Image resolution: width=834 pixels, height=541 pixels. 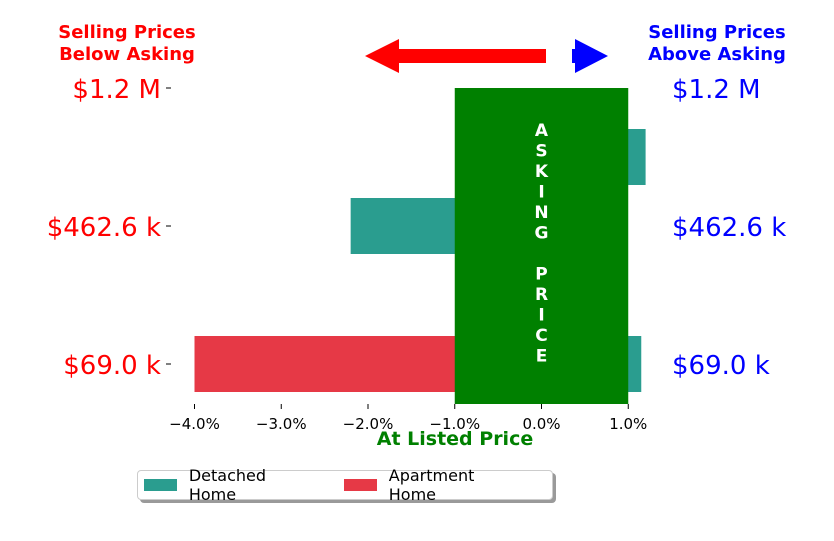 I want to click on asking-band-letter: C, so click(x=541, y=336).